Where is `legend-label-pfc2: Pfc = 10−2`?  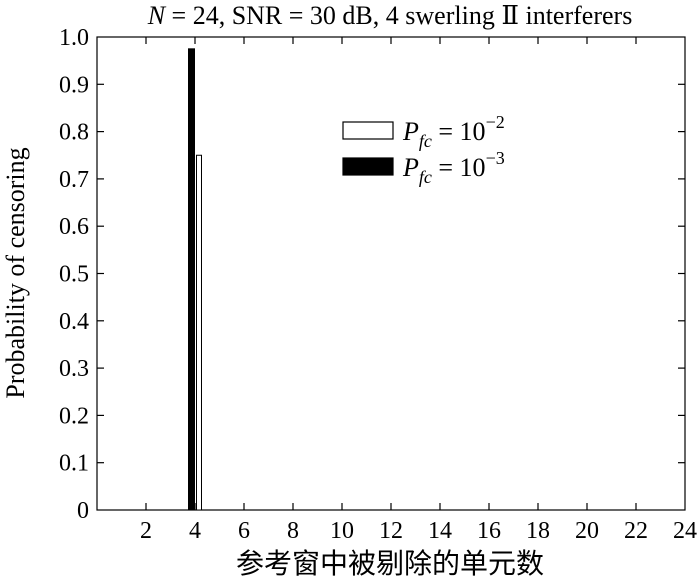 legend-label-pfc2: Pfc = 10−2 is located at coordinates (453, 131).